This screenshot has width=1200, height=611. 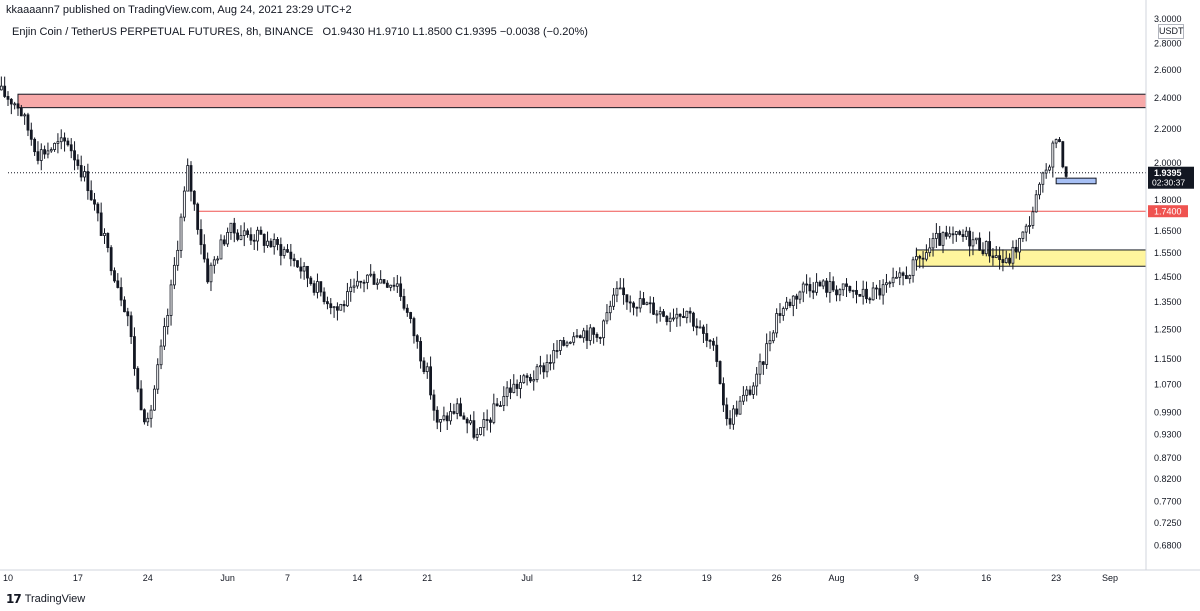 I want to click on target-zone, so click(x=1076, y=181).